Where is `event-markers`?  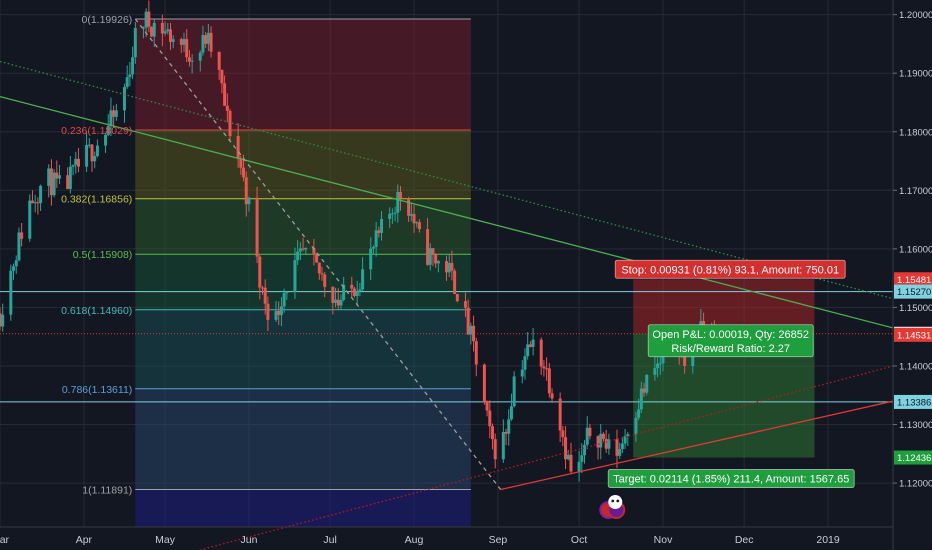
event-markers is located at coordinates (612, 507).